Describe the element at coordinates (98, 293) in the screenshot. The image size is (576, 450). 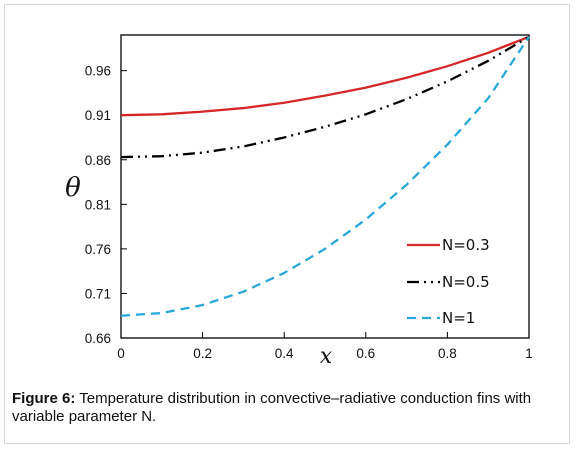
I see `y-tick-label: 0.71` at that location.